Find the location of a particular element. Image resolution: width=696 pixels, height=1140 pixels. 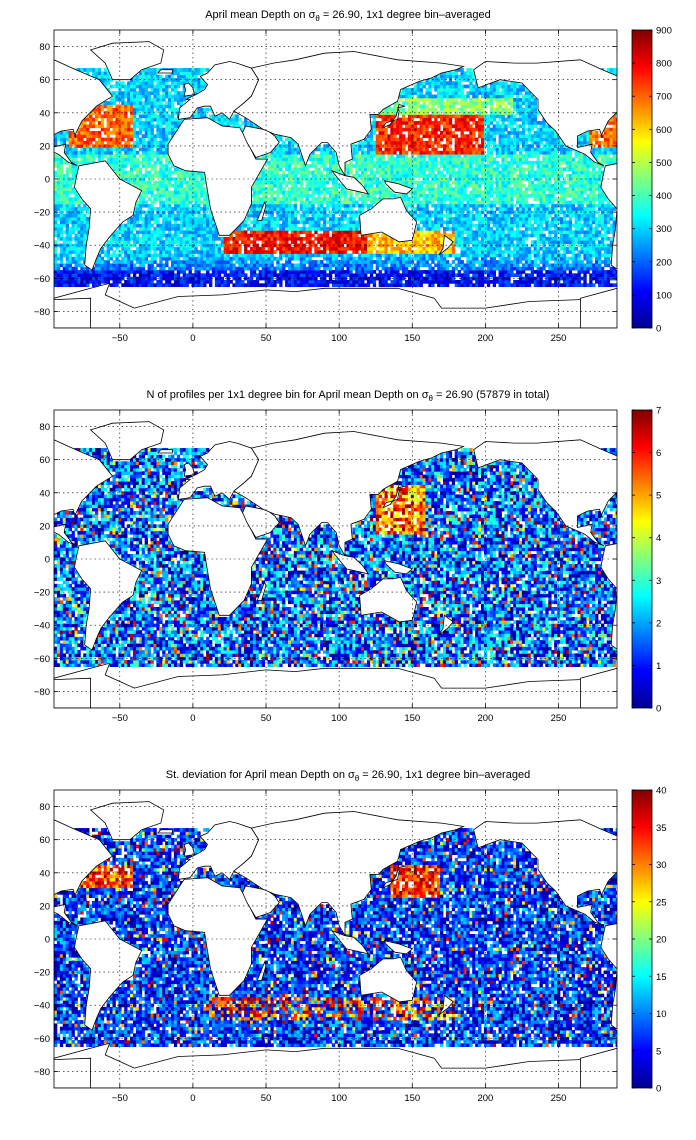

colorbar-tick-label: 3 is located at coordinates (658, 581).